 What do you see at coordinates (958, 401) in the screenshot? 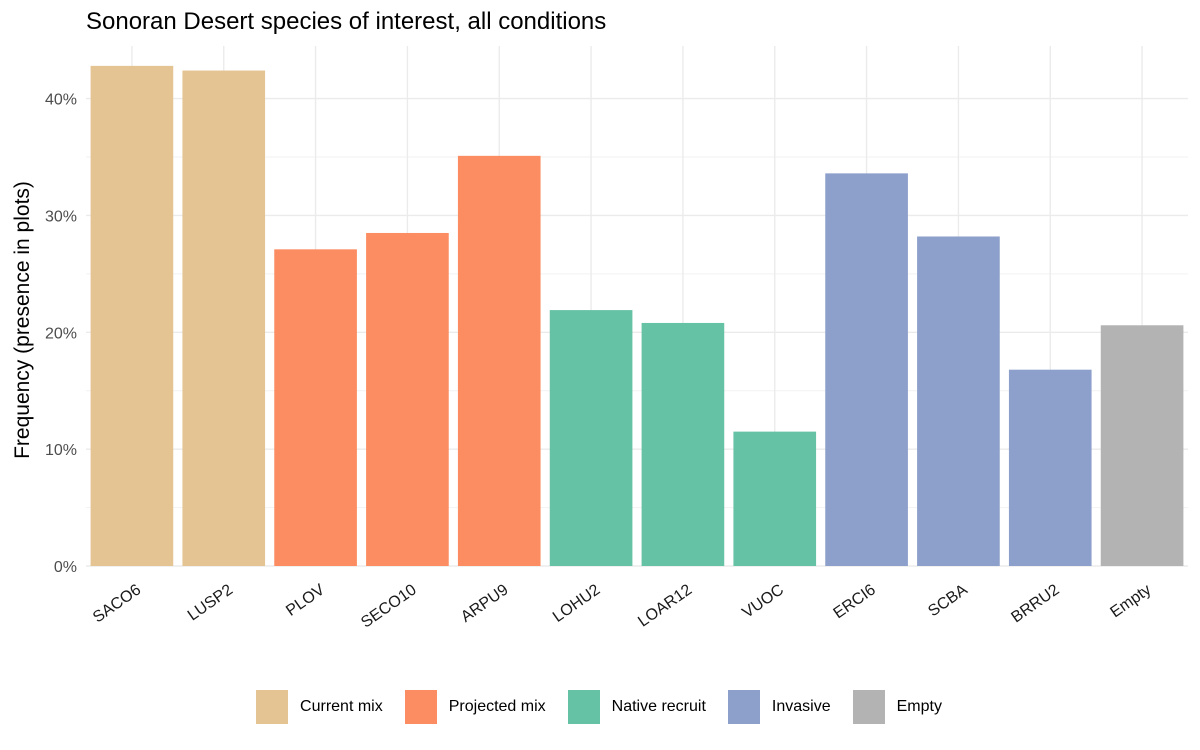
I see `bar-scba` at bounding box center [958, 401].